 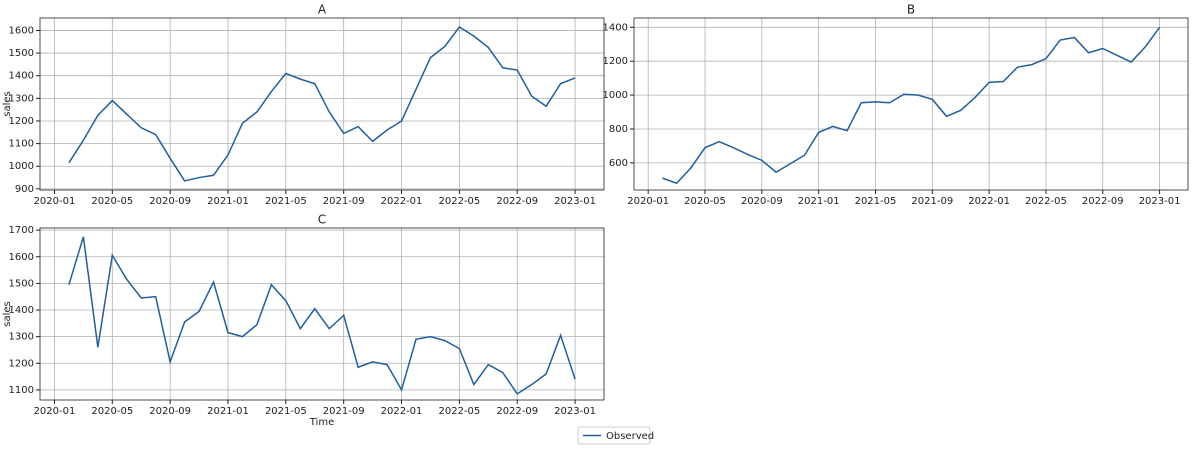 I want to click on chart-title: B, so click(x=911, y=10).